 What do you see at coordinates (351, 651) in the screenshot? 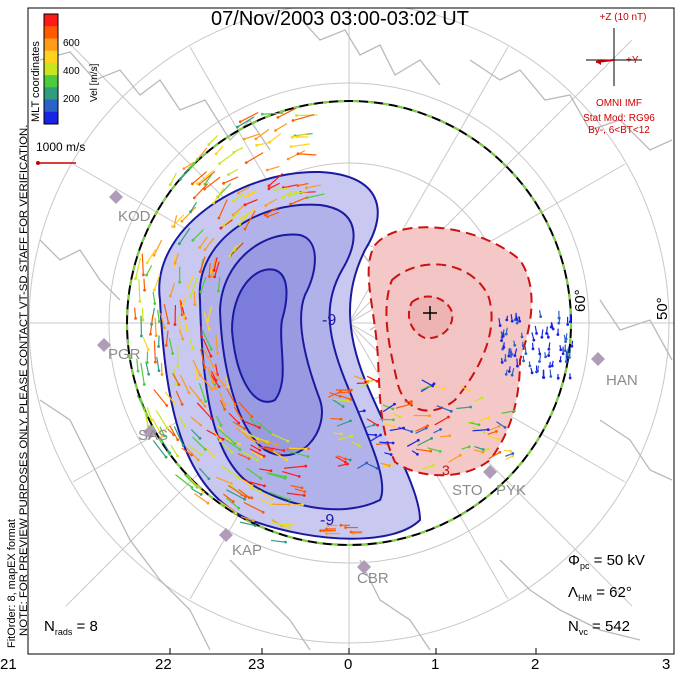
I see `mlt-ticks` at bounding box center [351, 651].